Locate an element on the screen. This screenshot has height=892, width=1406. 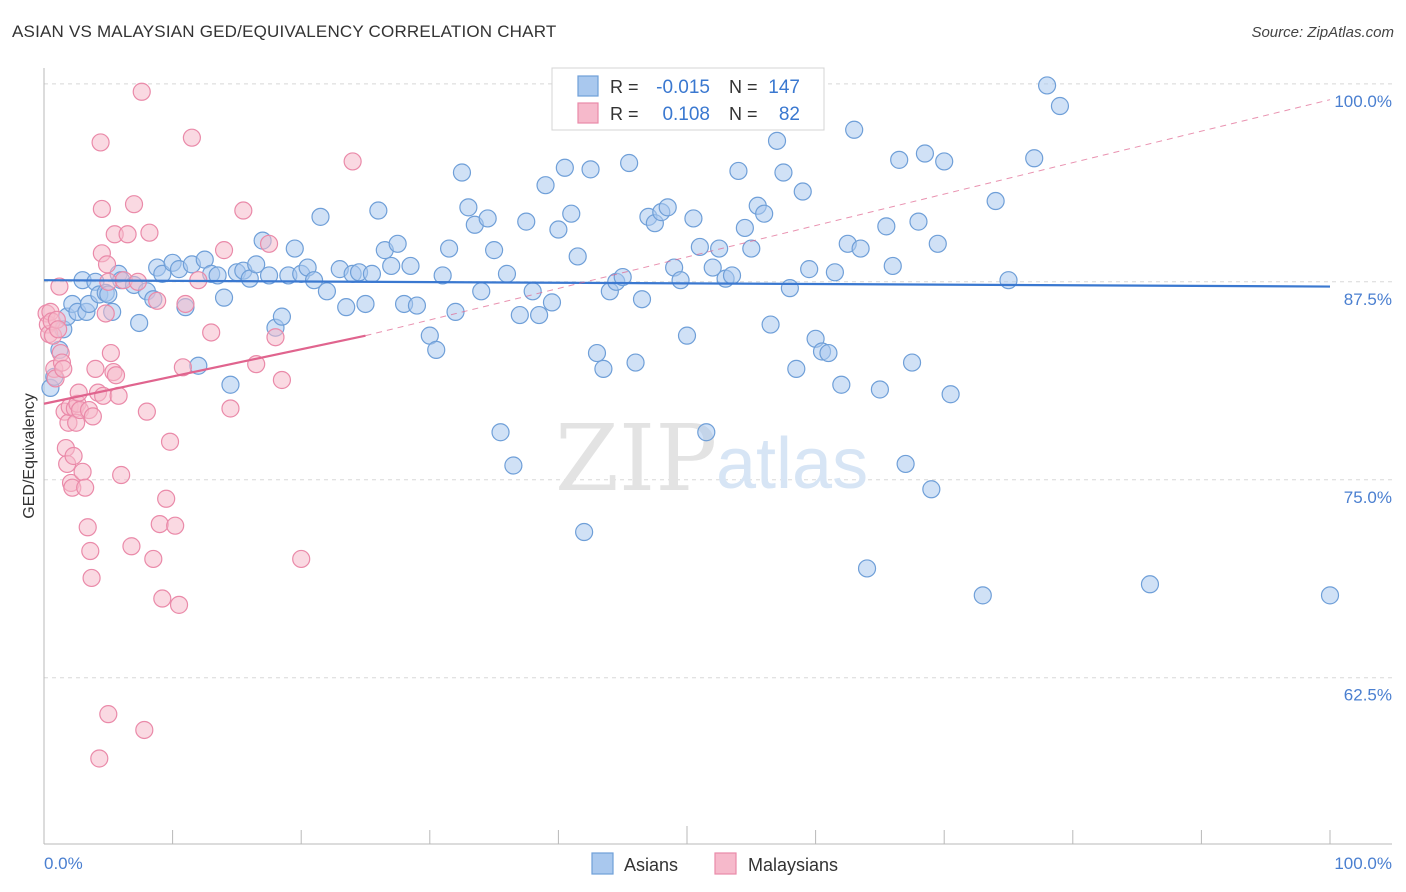
malaysians-r-label: R = is located at coordinates (624, 114).